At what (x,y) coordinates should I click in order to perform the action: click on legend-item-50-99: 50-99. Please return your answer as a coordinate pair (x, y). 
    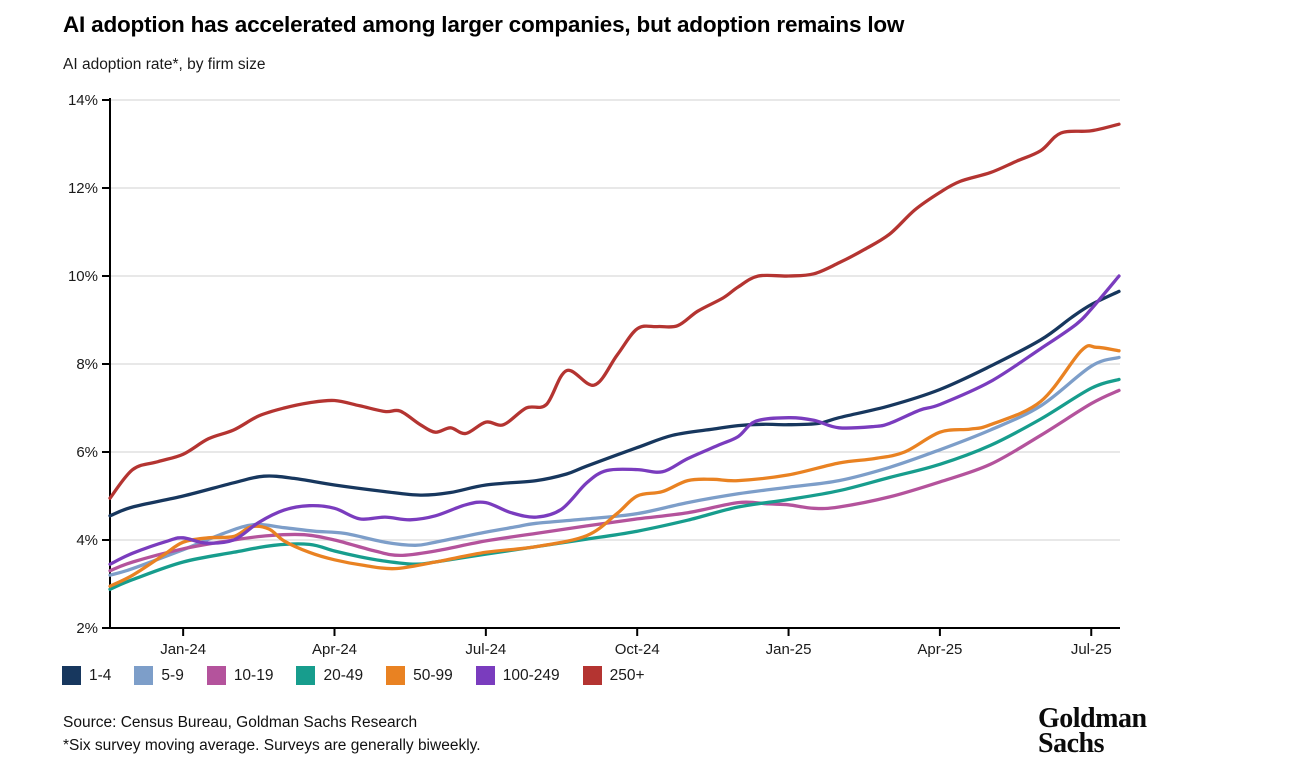
    Looking at the image, I should click on (419, 675).